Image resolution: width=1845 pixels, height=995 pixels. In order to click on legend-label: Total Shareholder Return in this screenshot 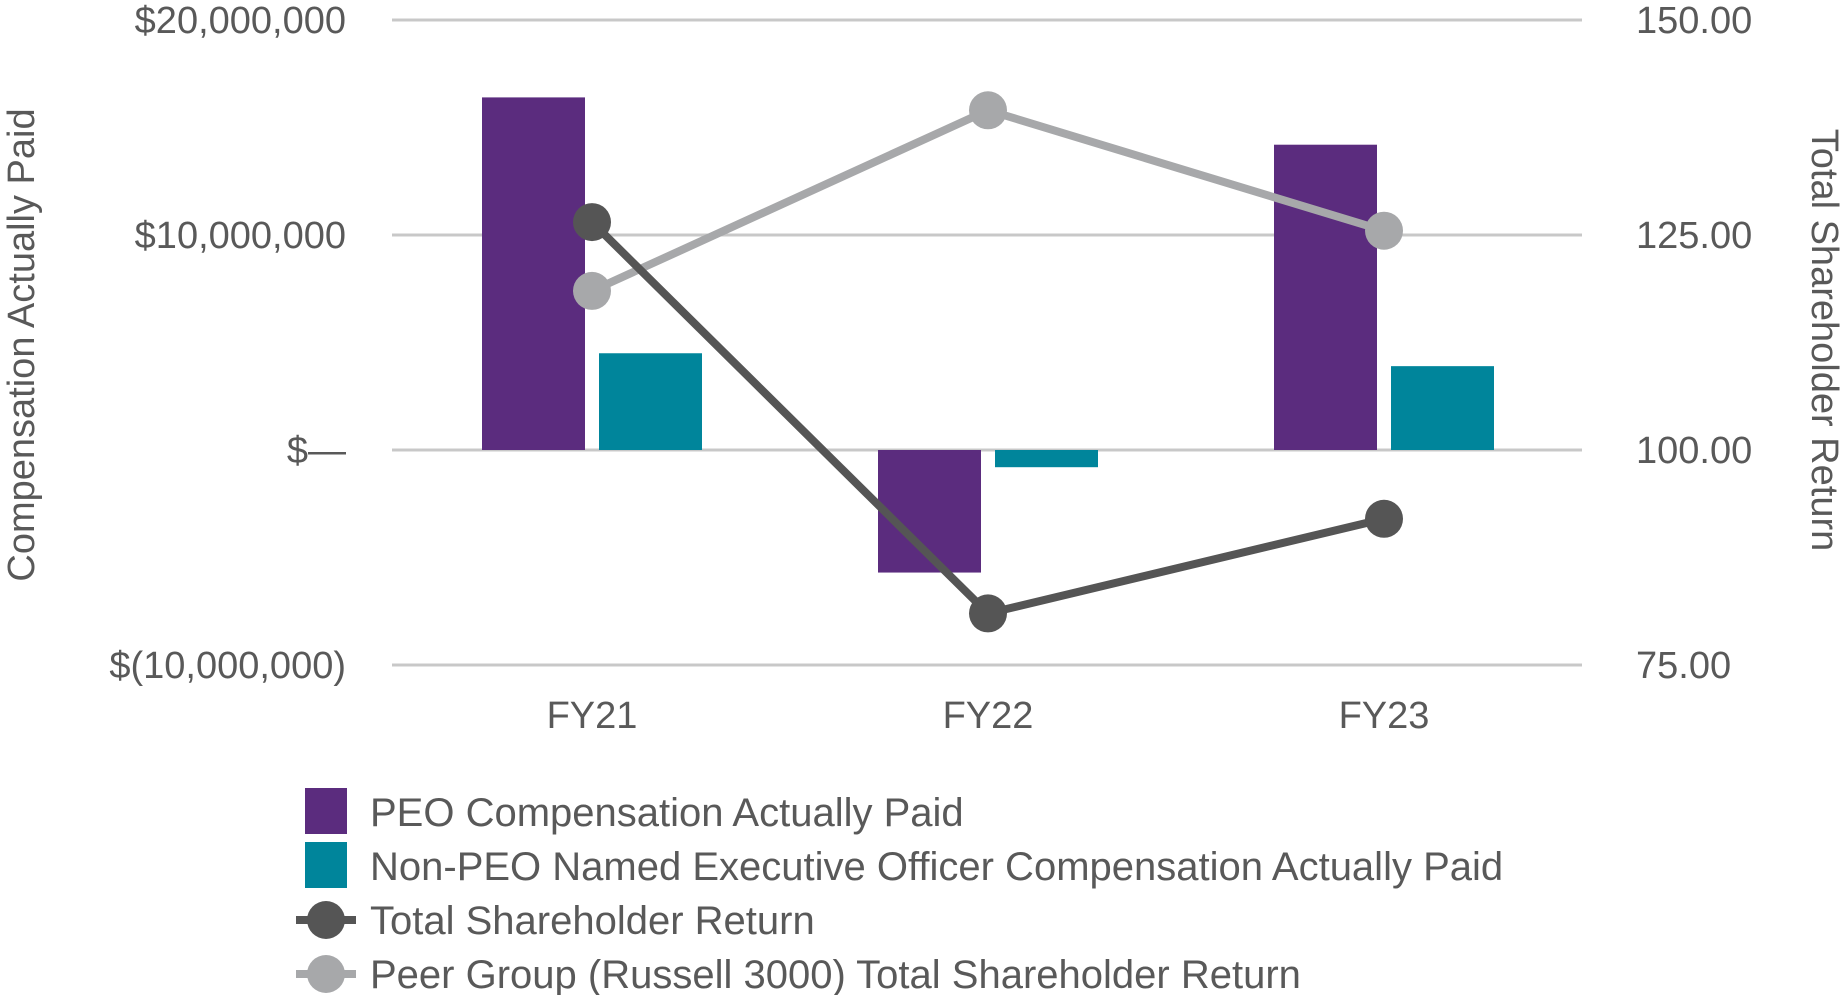, I will do `click(592, 921)`.